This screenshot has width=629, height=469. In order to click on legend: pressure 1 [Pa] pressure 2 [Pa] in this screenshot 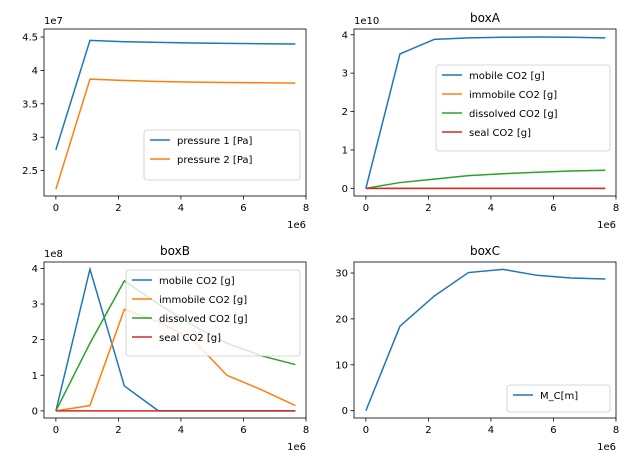, I will do `click(222, 155)`.